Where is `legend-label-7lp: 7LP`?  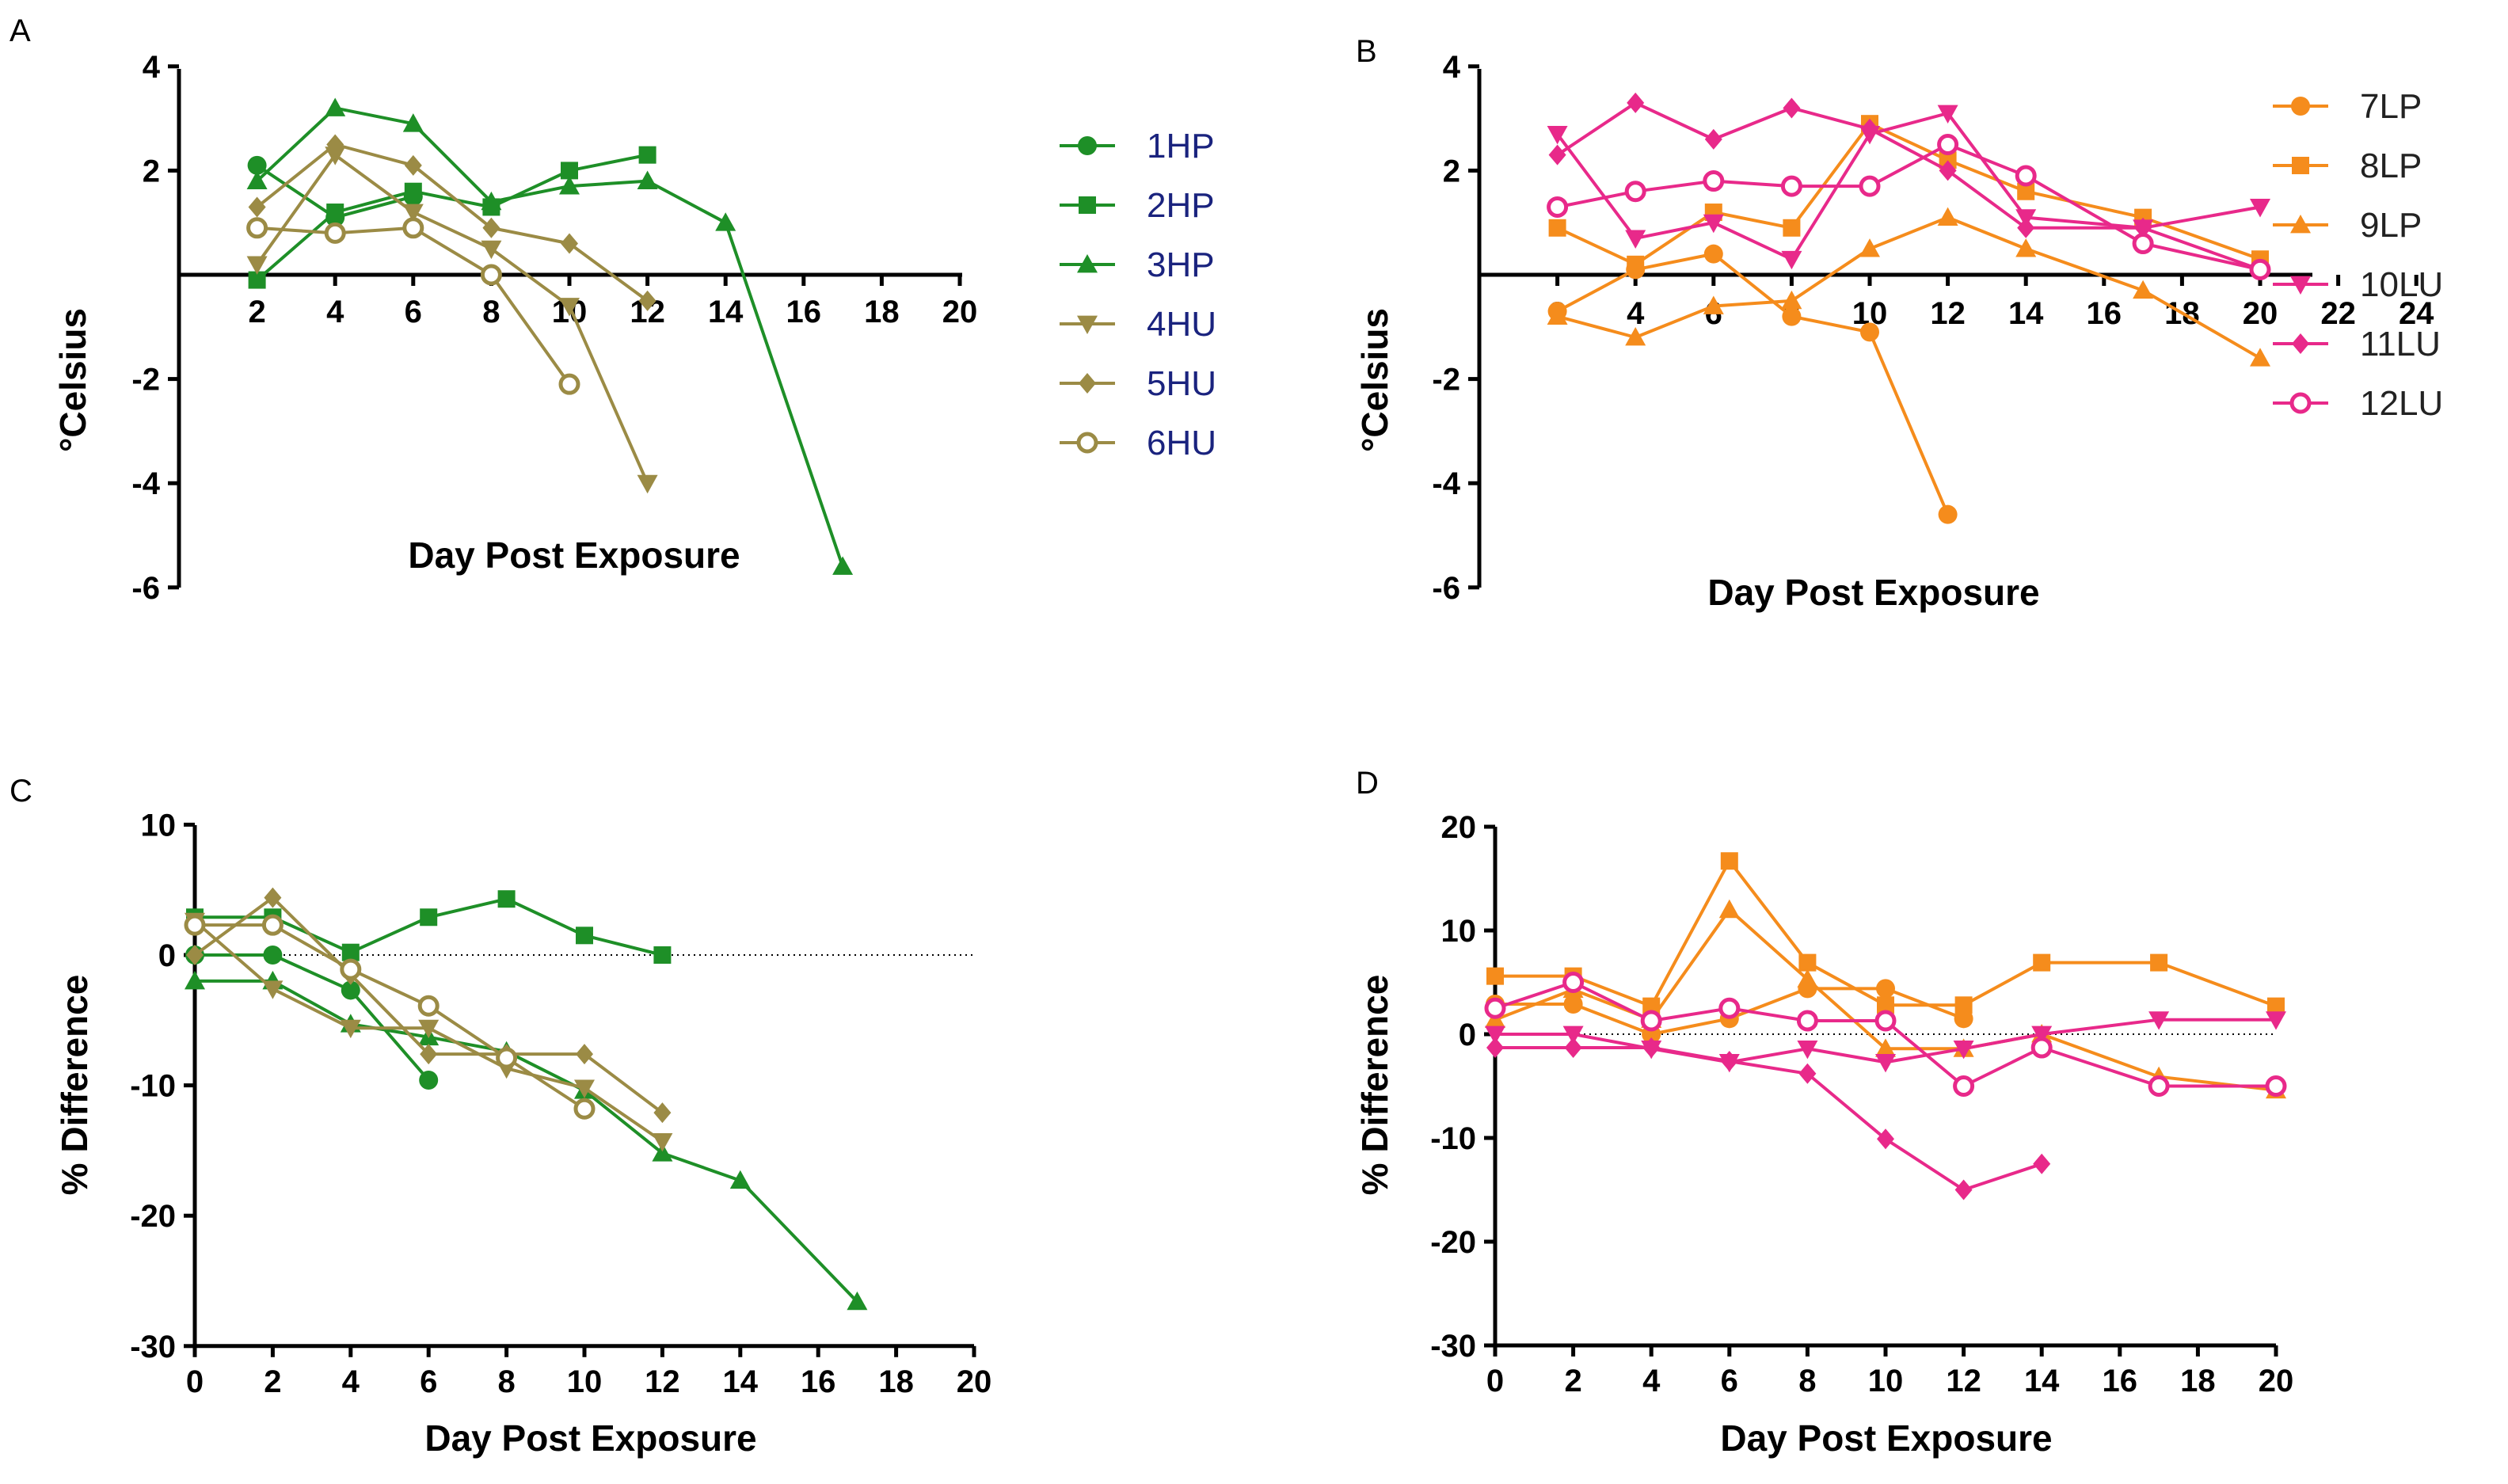 legend-label-7lp: 7LP is located at coordinates (2391, 107).